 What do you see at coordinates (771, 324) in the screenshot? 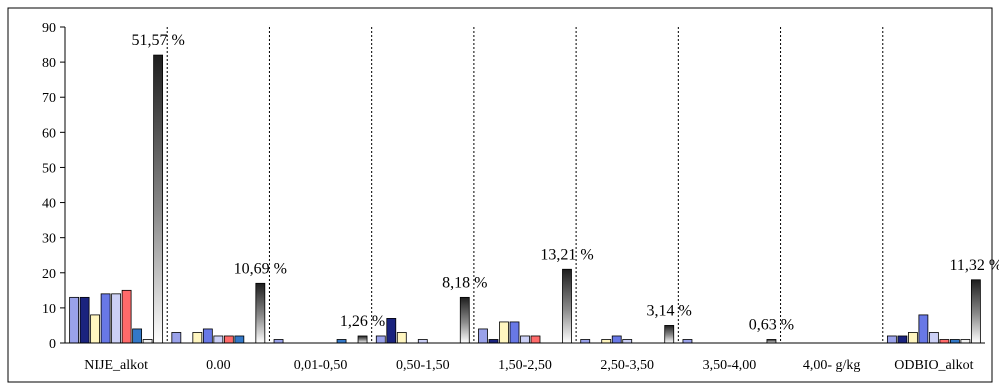
I see `percentage-label: 0,63 %` at bounding box center [771, 324].